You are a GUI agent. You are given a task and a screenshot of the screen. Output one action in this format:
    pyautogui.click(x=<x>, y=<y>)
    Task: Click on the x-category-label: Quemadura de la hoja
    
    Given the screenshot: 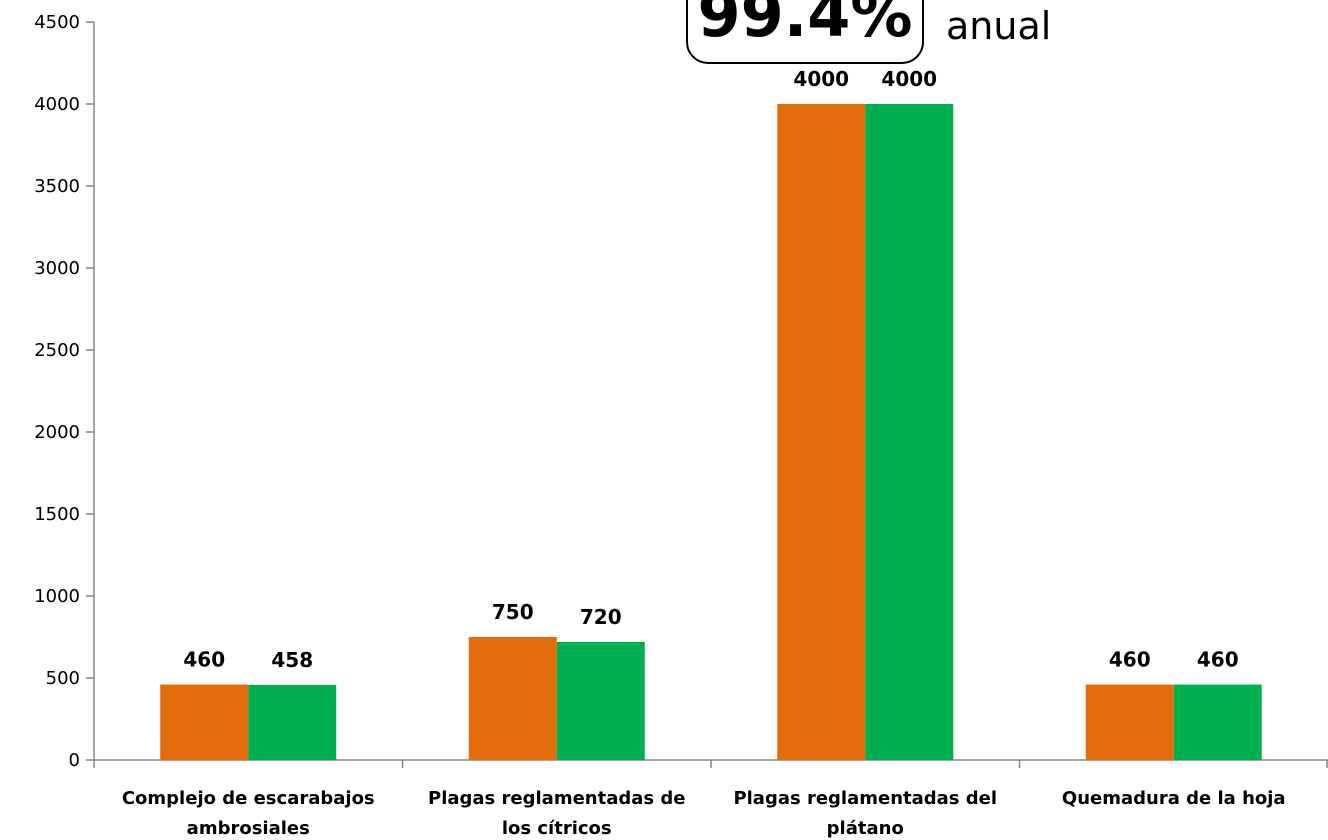 What is the action you would take?
    pyautogui.click(x=1174, y=798)
    